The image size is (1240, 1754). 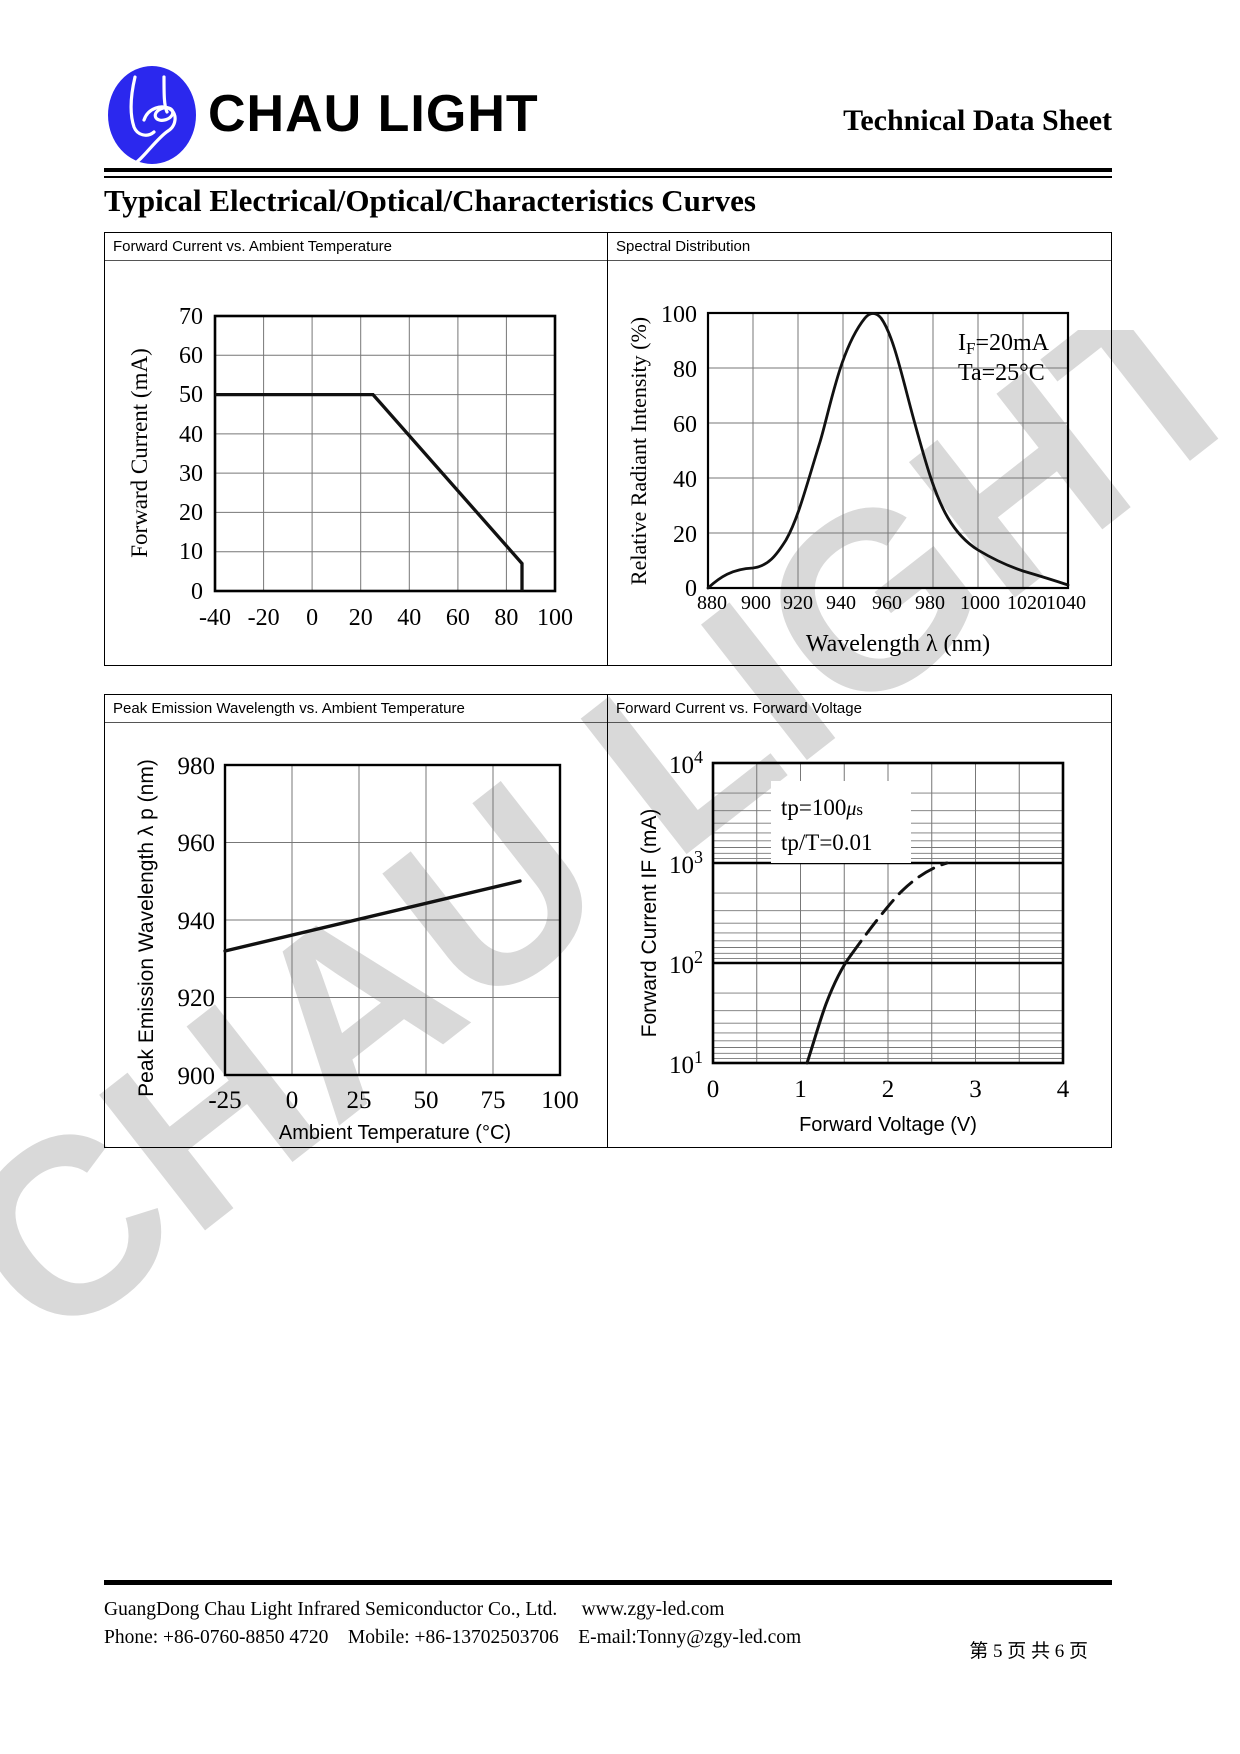 I want to click on svg-text: 1000, so click(x=980, y=603).